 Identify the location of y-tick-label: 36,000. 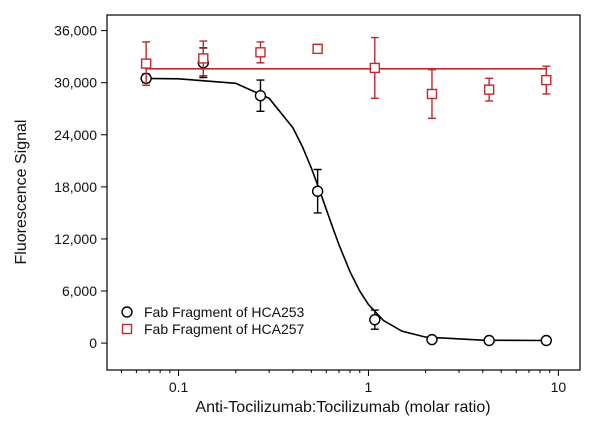
(75, 31).